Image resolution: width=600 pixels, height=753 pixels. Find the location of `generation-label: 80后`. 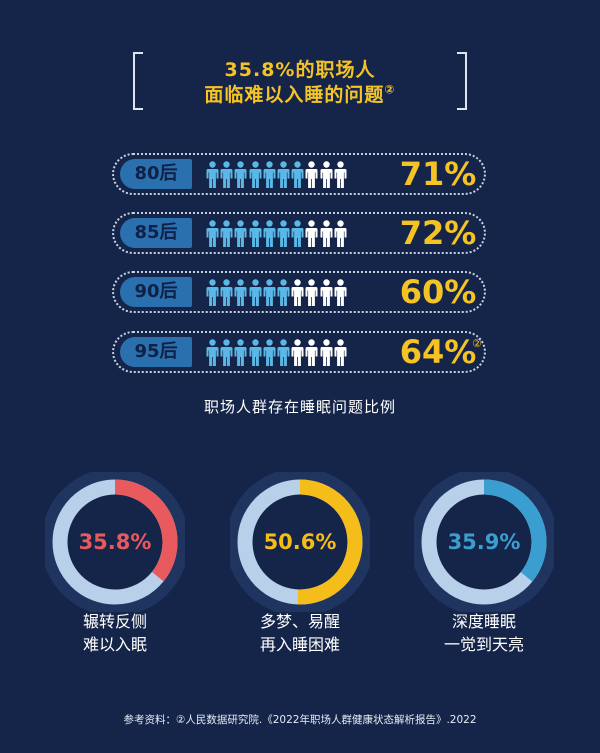

generation-label: 80后 is located at coordinates (156, 174).